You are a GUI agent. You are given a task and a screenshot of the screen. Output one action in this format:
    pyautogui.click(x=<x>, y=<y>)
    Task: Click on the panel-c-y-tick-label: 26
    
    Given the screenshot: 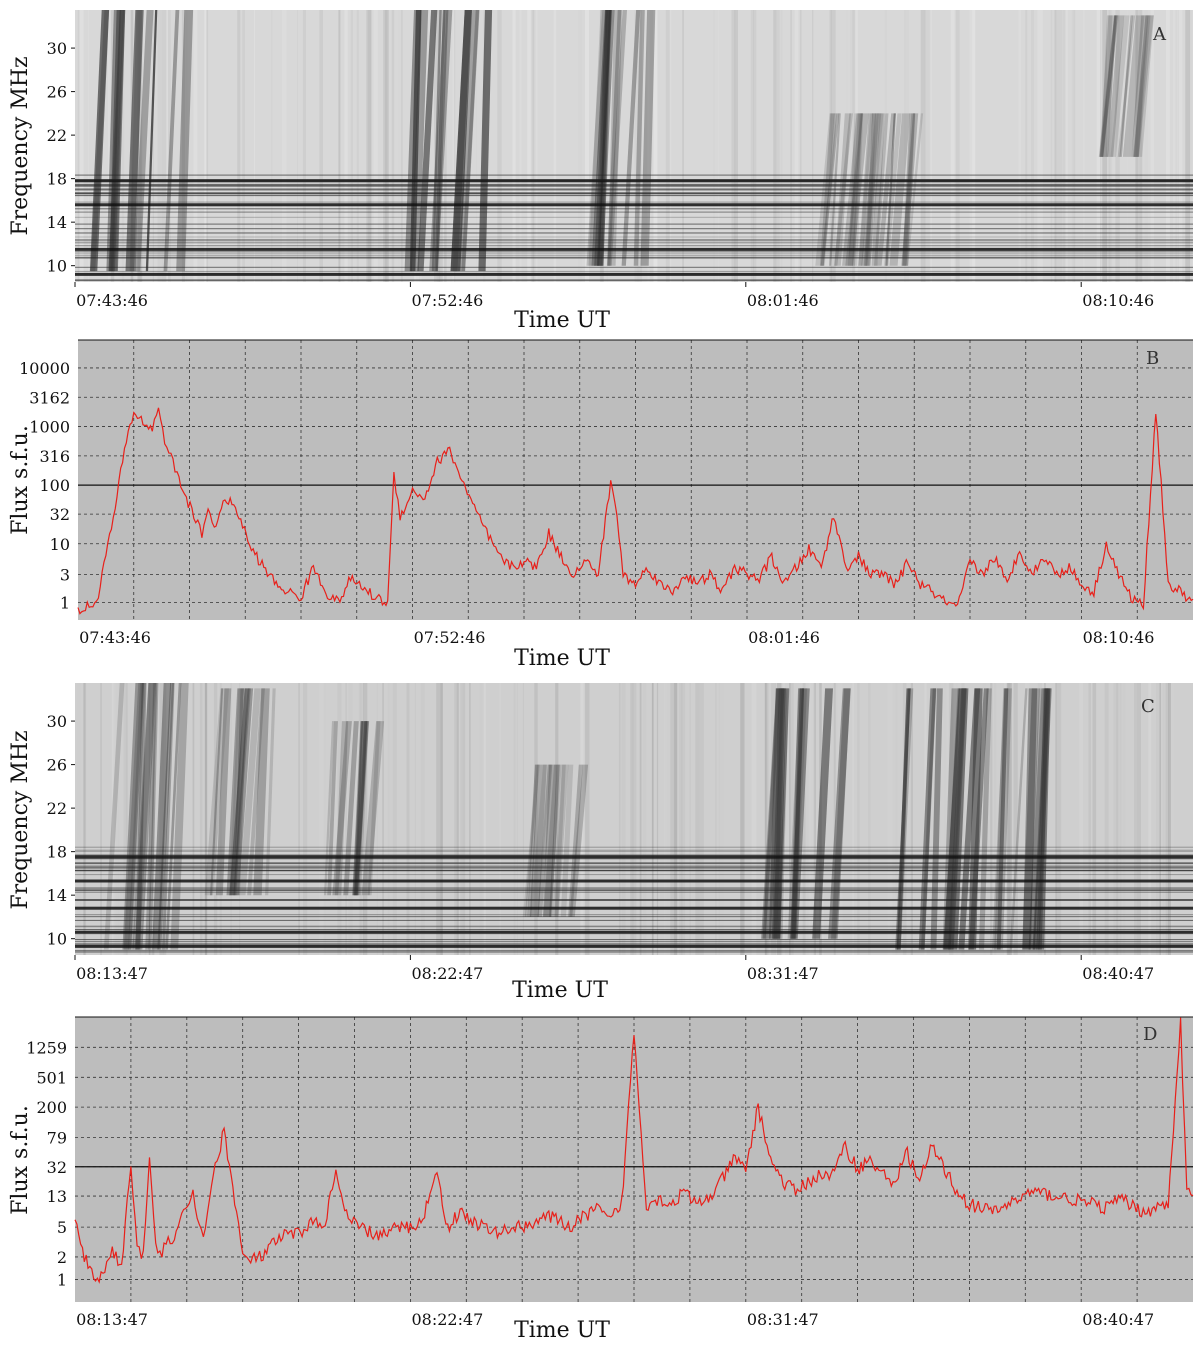 What is the action you would take?
    pyautogui.click(x=57, y=765)
    